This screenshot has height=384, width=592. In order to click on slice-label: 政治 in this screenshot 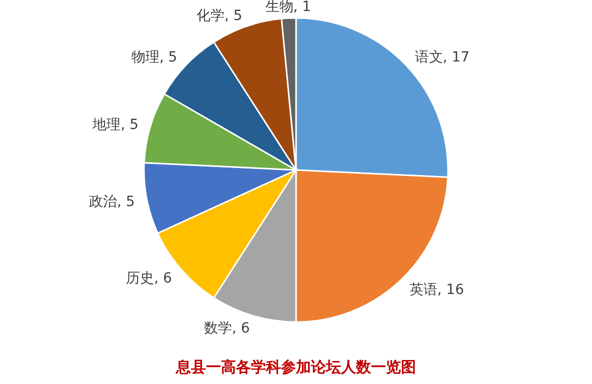, I will do `click(102, 202)`.